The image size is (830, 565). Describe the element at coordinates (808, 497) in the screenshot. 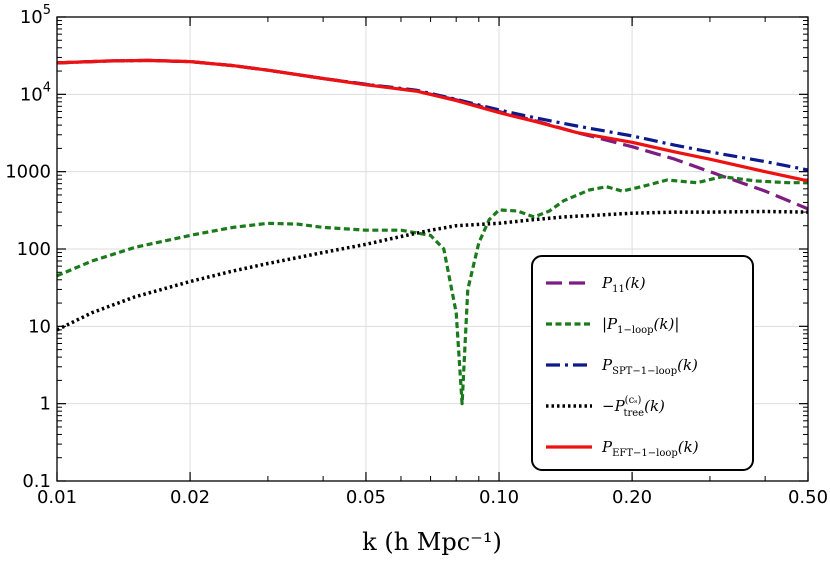

I see `x-tick-label: 0.50` at that location.